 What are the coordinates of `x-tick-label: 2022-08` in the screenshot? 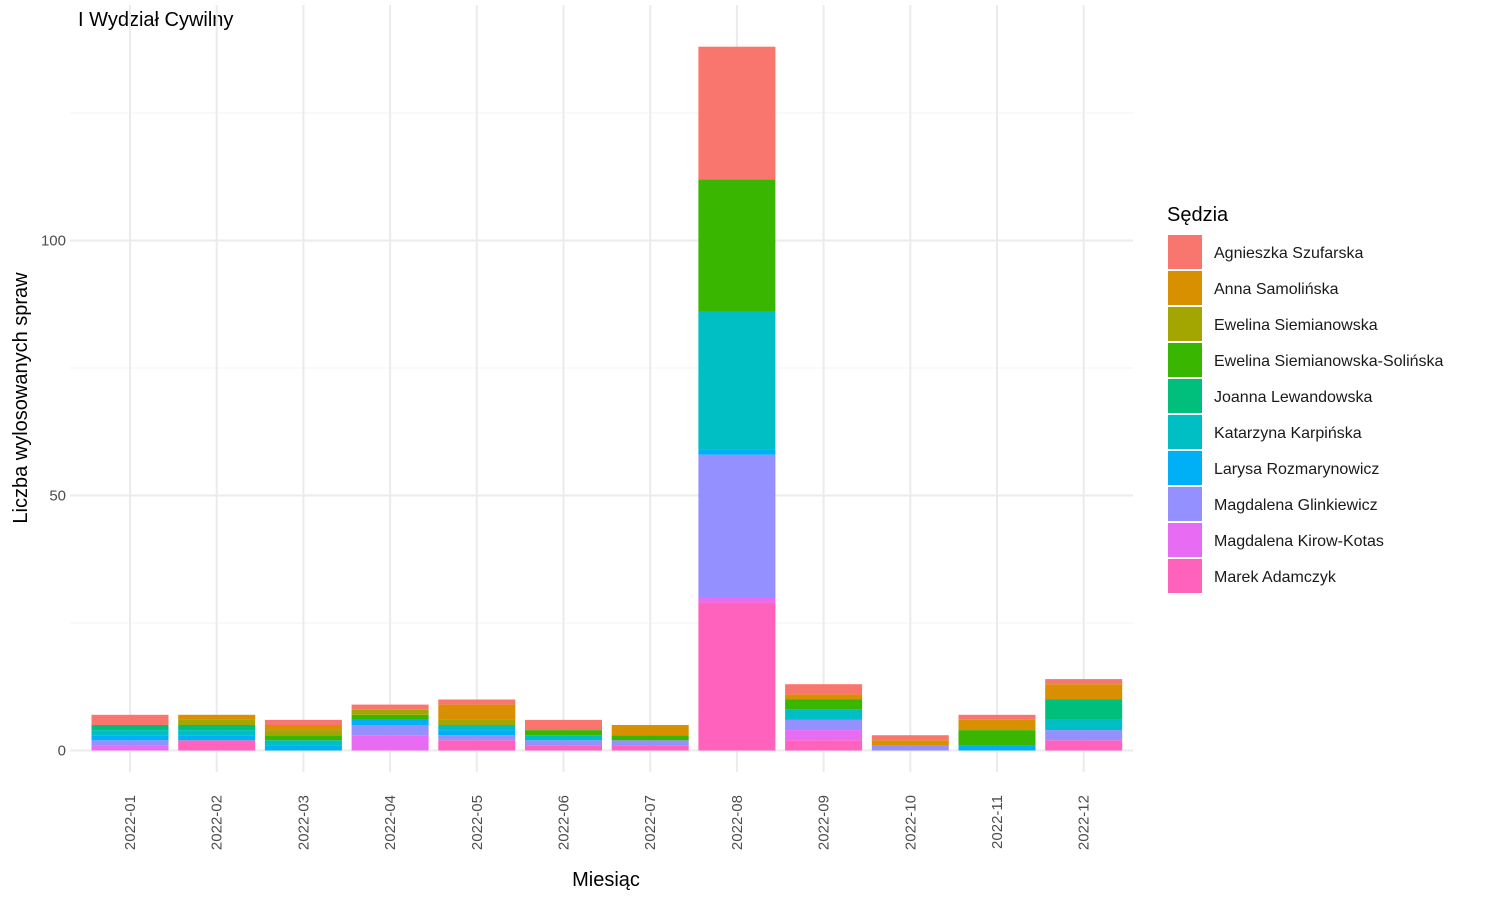 It's located at (737, 822).